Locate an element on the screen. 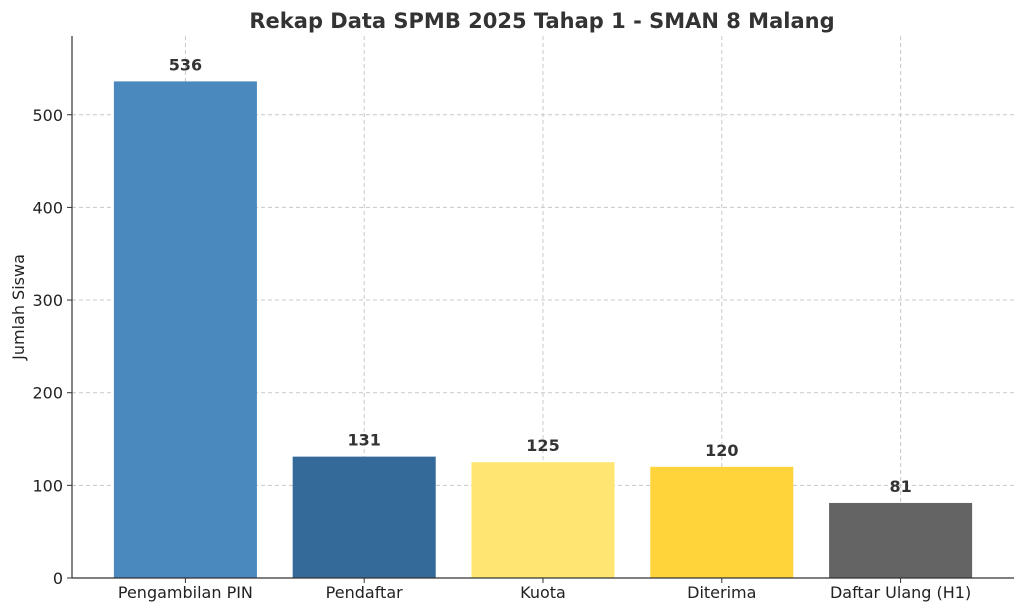  x-tick-label: Pengambilan PIN is located at coordinates (185, 592).